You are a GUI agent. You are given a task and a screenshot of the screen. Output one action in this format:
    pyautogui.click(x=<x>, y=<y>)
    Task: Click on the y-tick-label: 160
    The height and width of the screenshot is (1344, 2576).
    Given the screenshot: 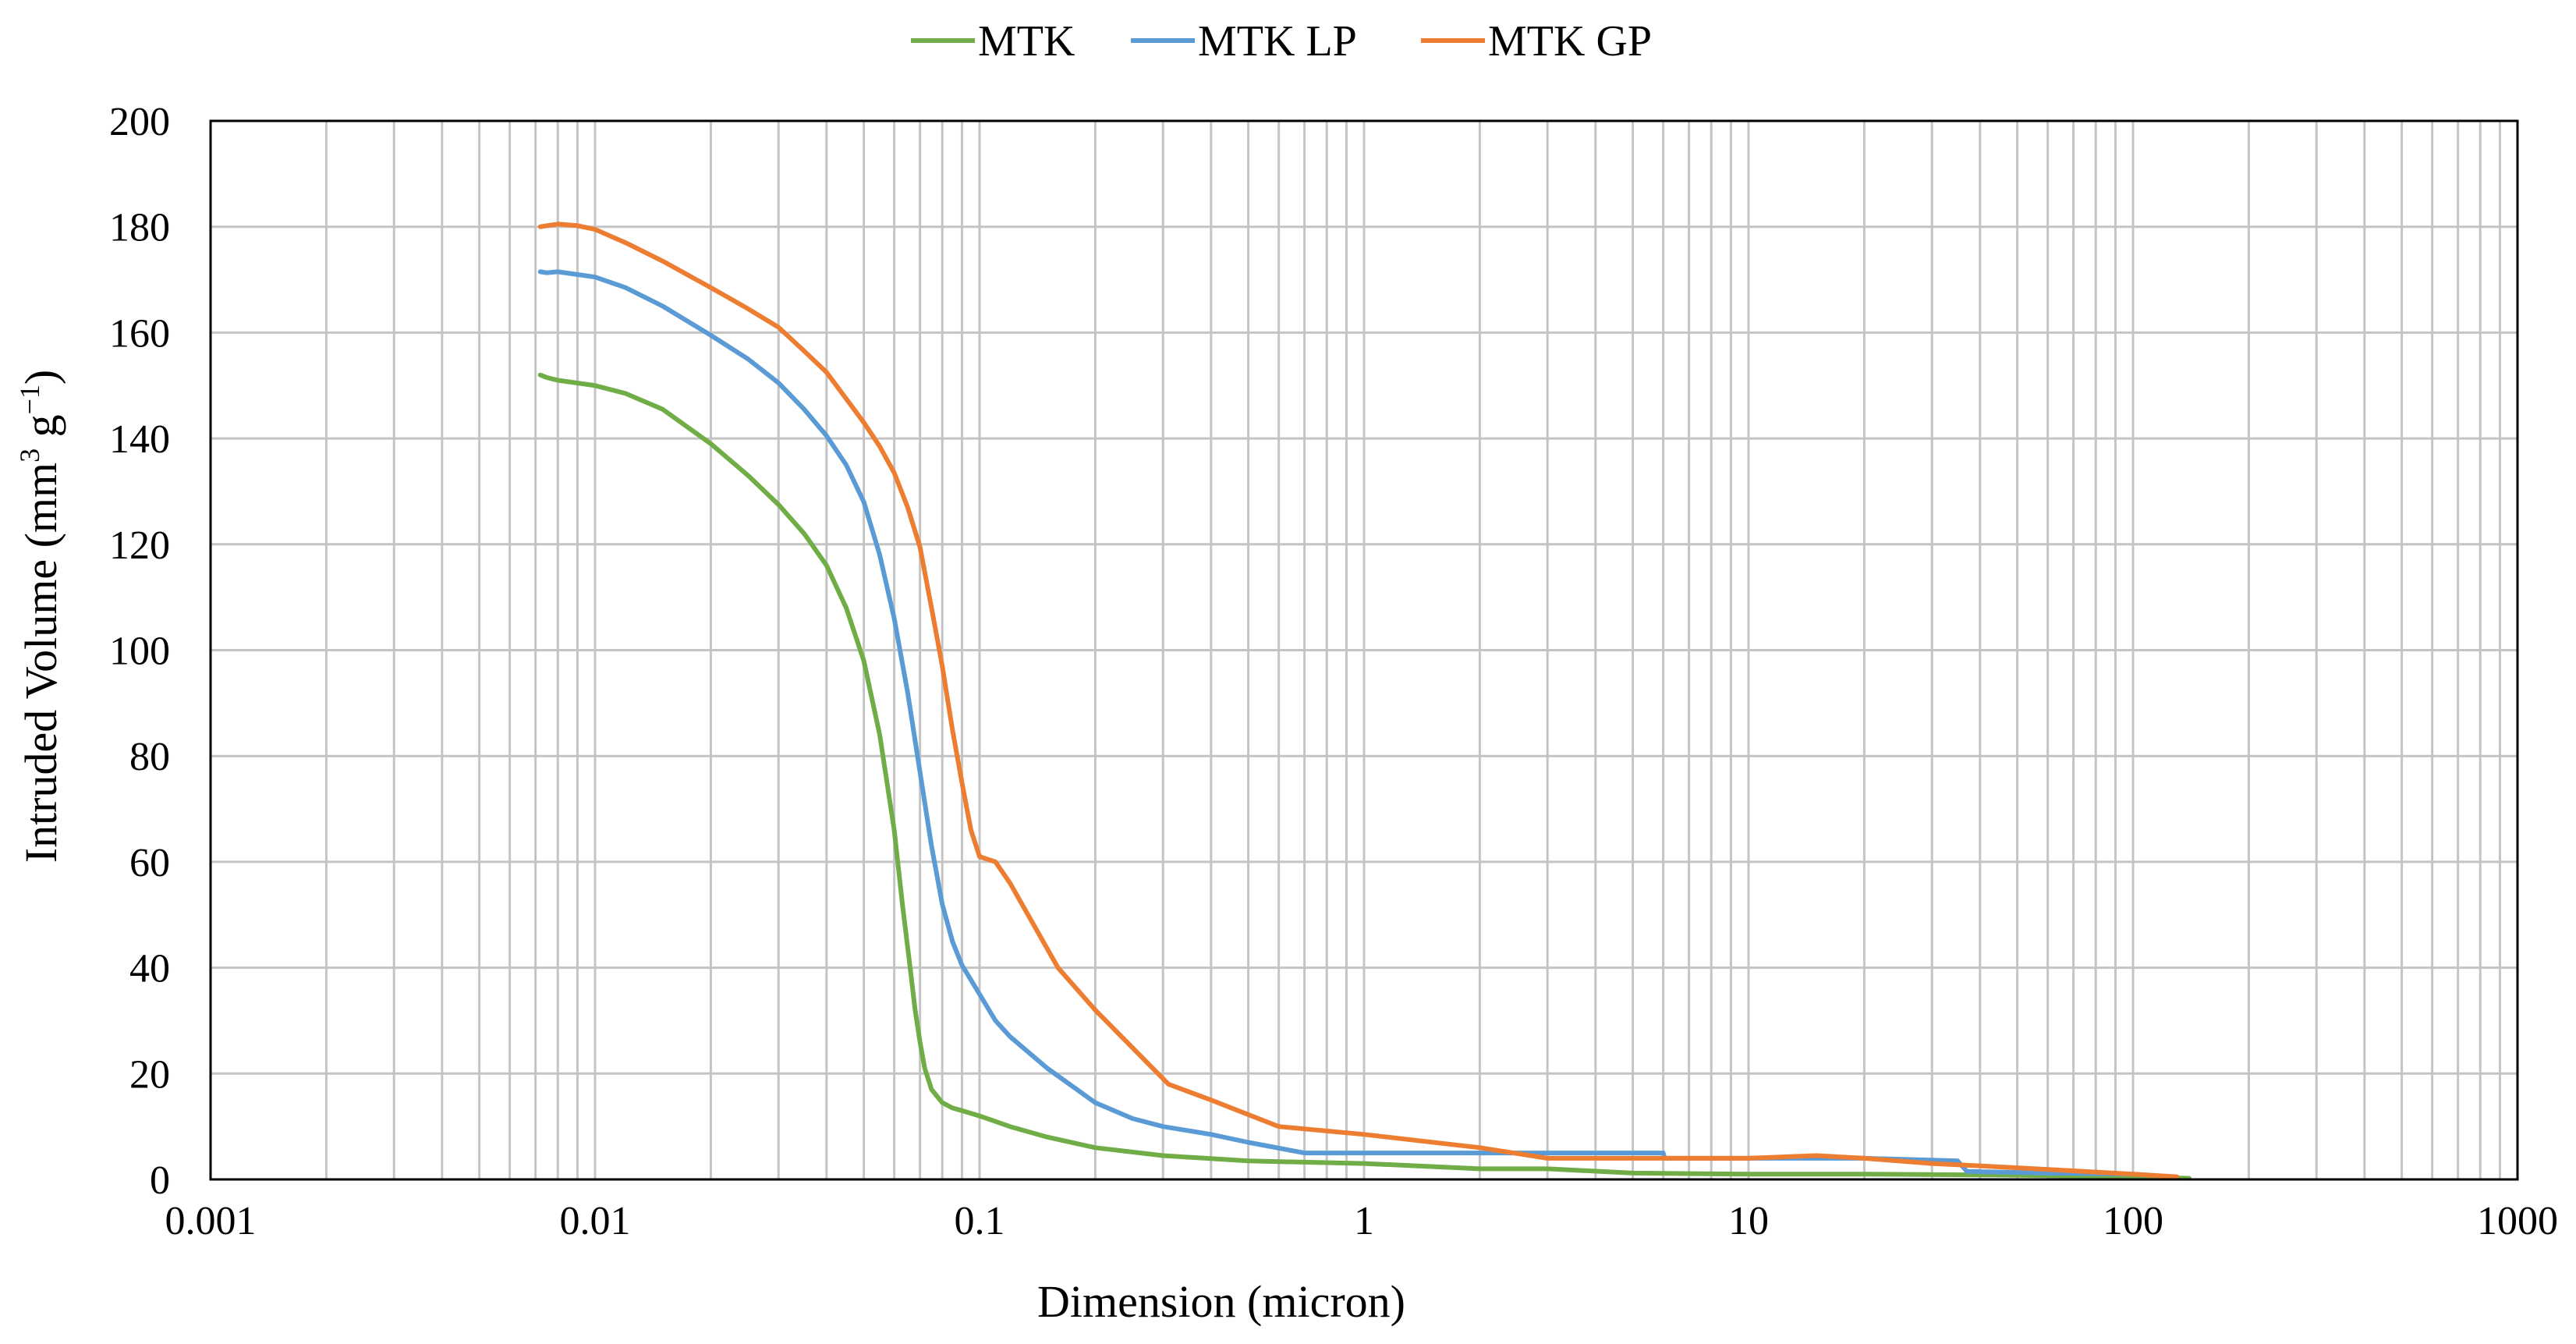 What is the action you would take?
    pyautogui.click(x=139, y=333)
    